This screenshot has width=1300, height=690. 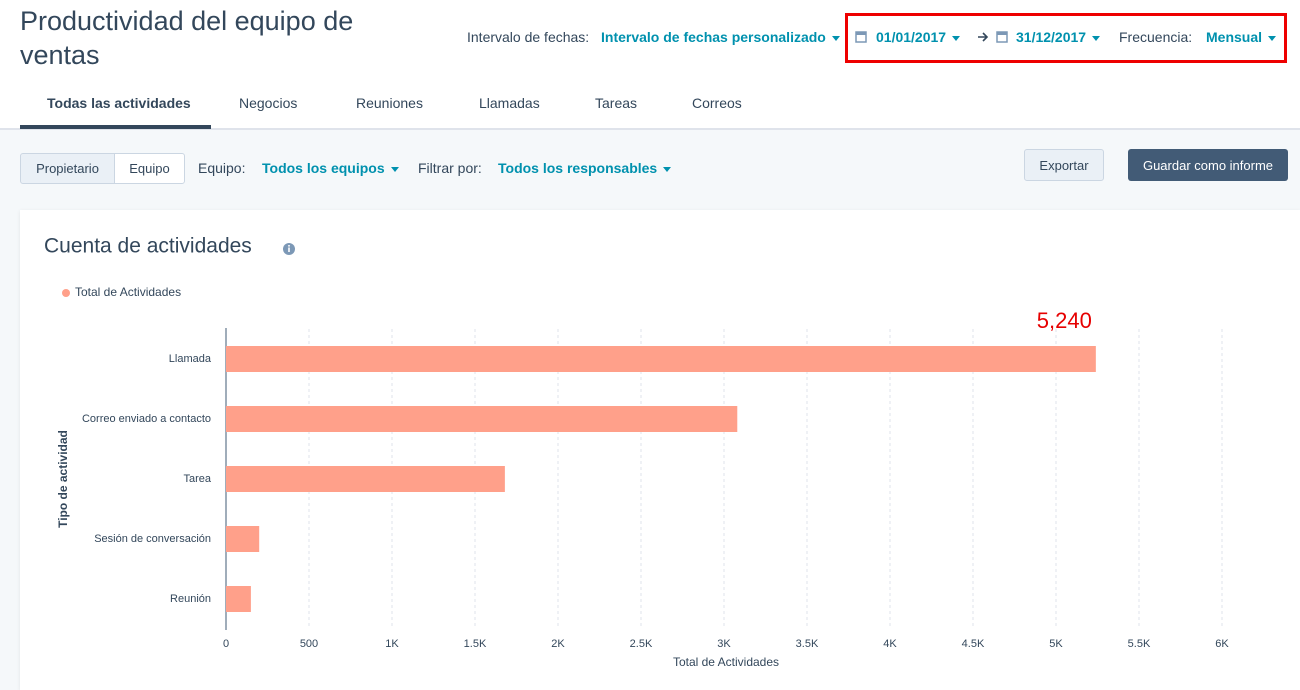 I want to click on tabs-divider, so click(x=650, y=129).